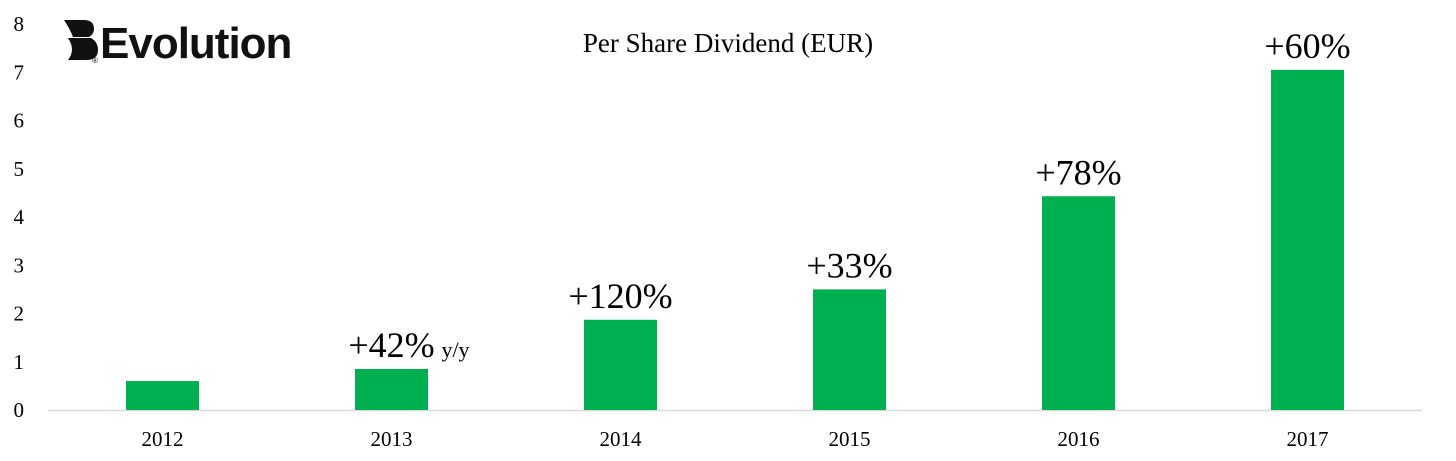  I want to click on y-tick-label: 8, so click(19, 24).